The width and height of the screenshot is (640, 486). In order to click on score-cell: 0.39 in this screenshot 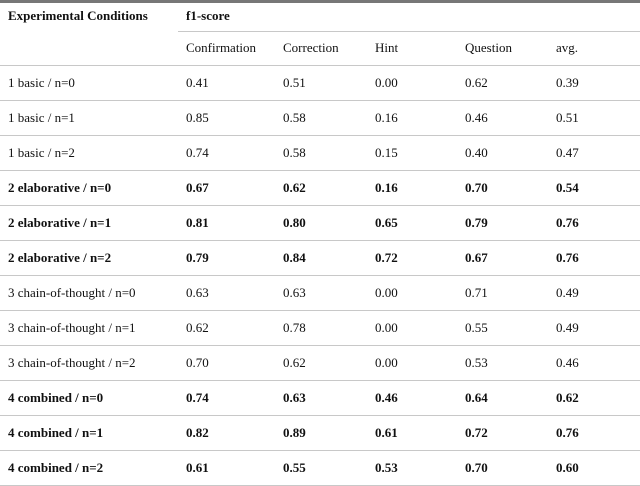, I will do `click(567, 82)`.